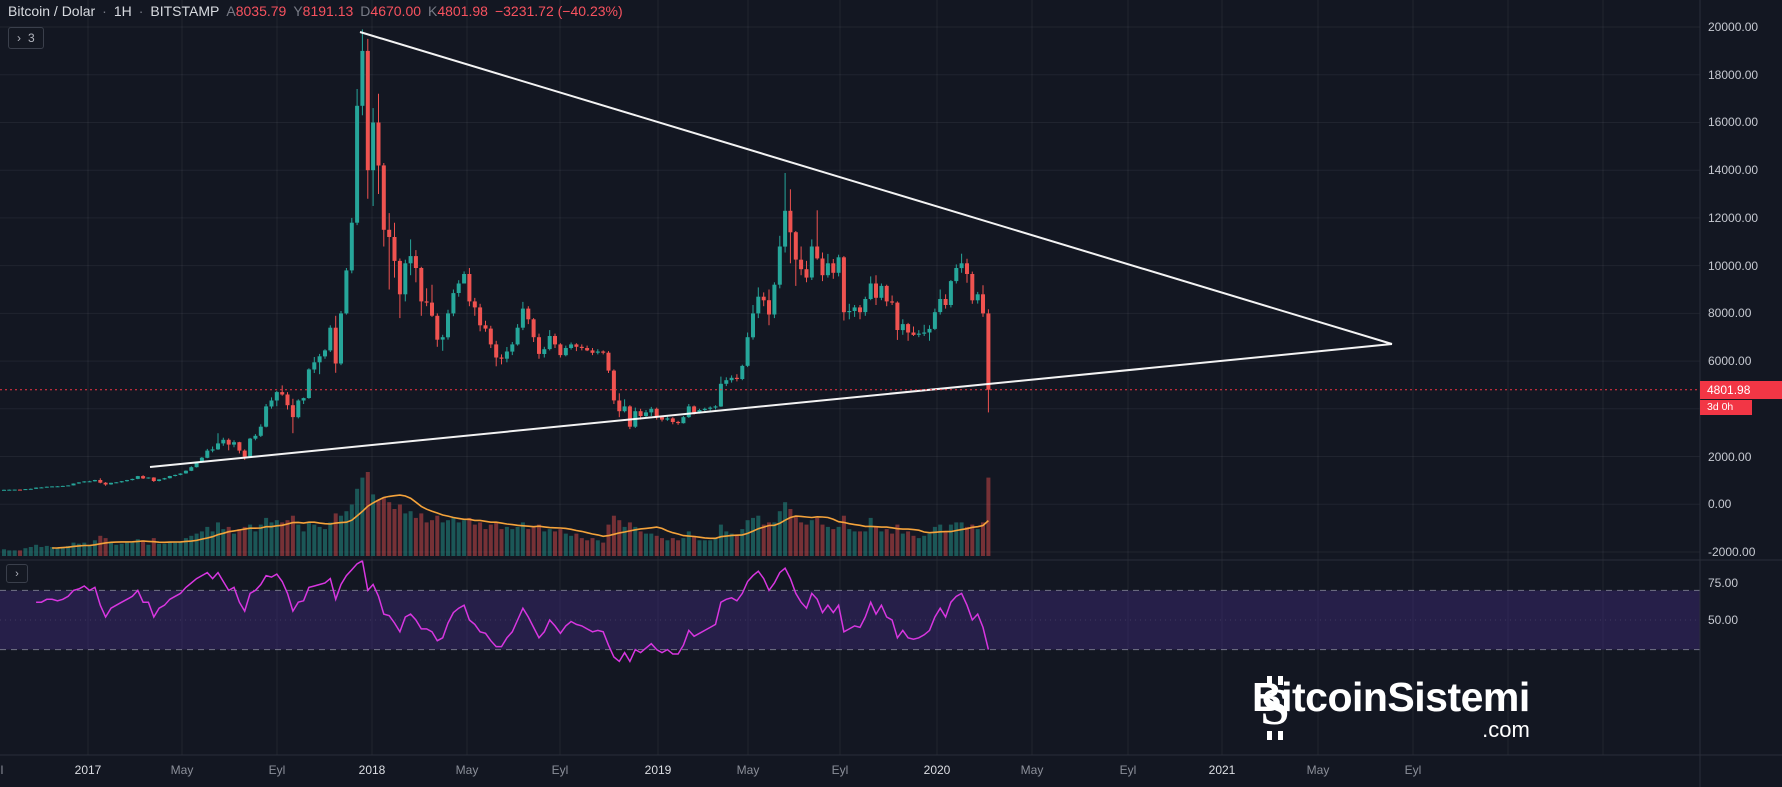 This screenshot has height=787, width=1782. What do you see at coordinates (1733, 265) in the screenshot?
I see `price-axis-label: 10000.00` at bounding box center [1733, 265].